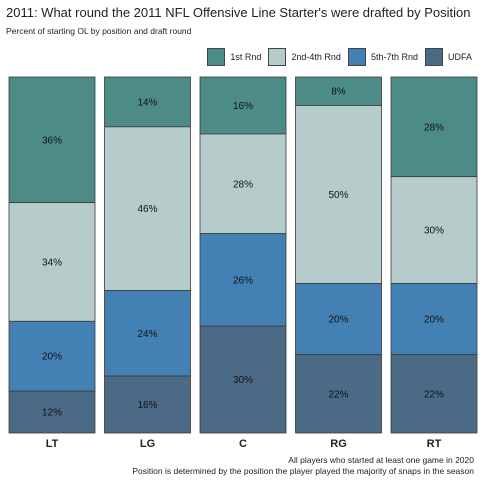 The width and height of the screenshot is (480, 480). I want to click on bar-segment-c-udfa, so click(243, 379).